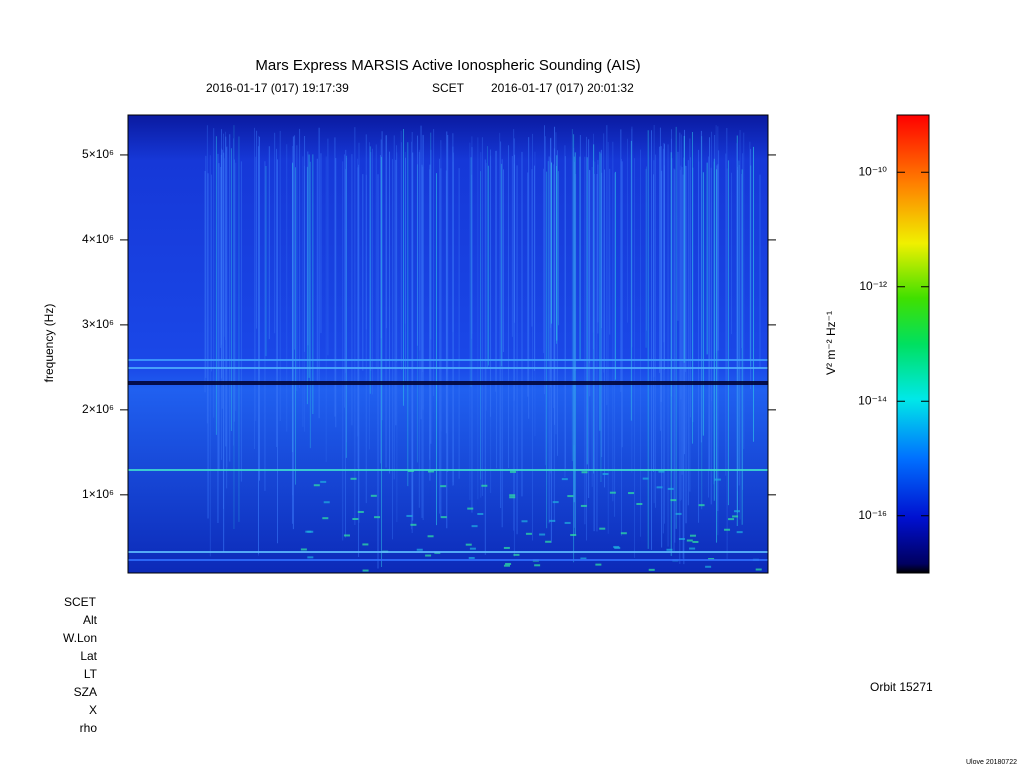 This screenshot has height=768, width=1024. Describe the element at coordinates (88, 656) in the screenshot. I see `table-row-label: Lat` at that location.